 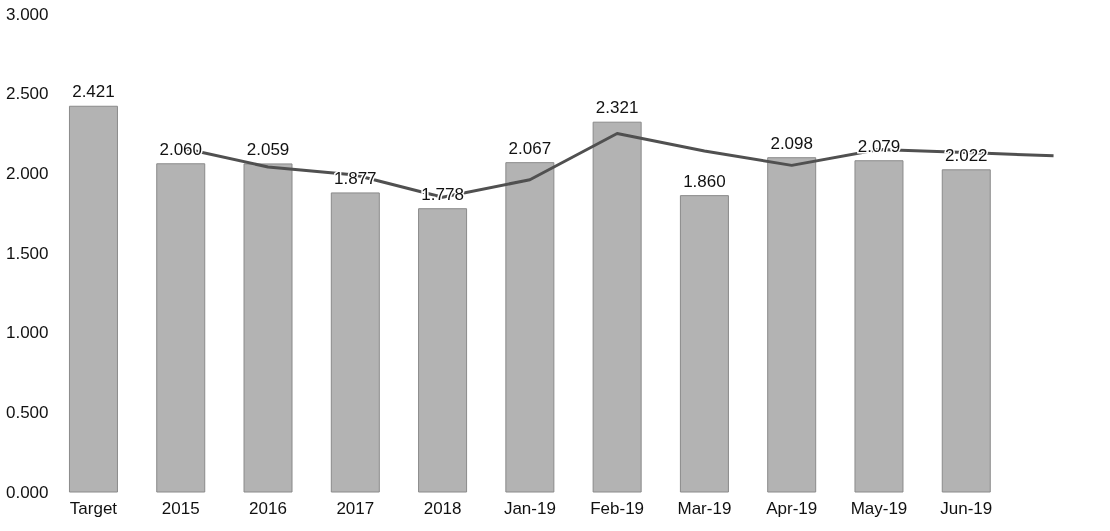 I want to click on y-tick-label: 2.000, so click(x=27, y=173).